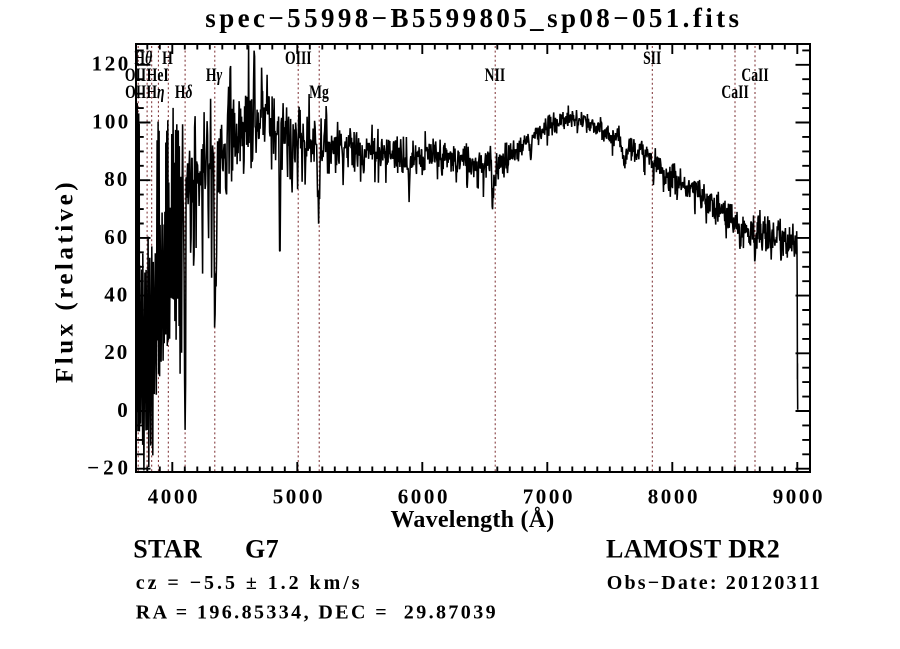 The image size is (900, 649). I want to click on svg-text: STAR, so click(167, 549).